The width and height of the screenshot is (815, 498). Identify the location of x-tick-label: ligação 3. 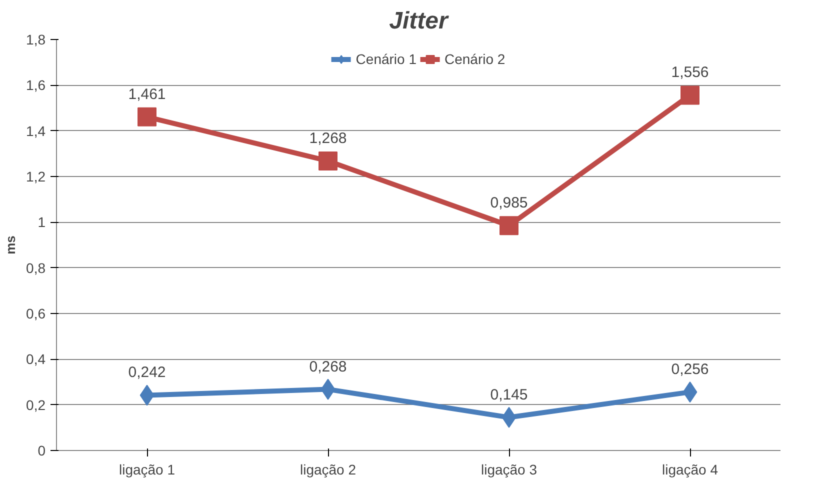
(509, 470).